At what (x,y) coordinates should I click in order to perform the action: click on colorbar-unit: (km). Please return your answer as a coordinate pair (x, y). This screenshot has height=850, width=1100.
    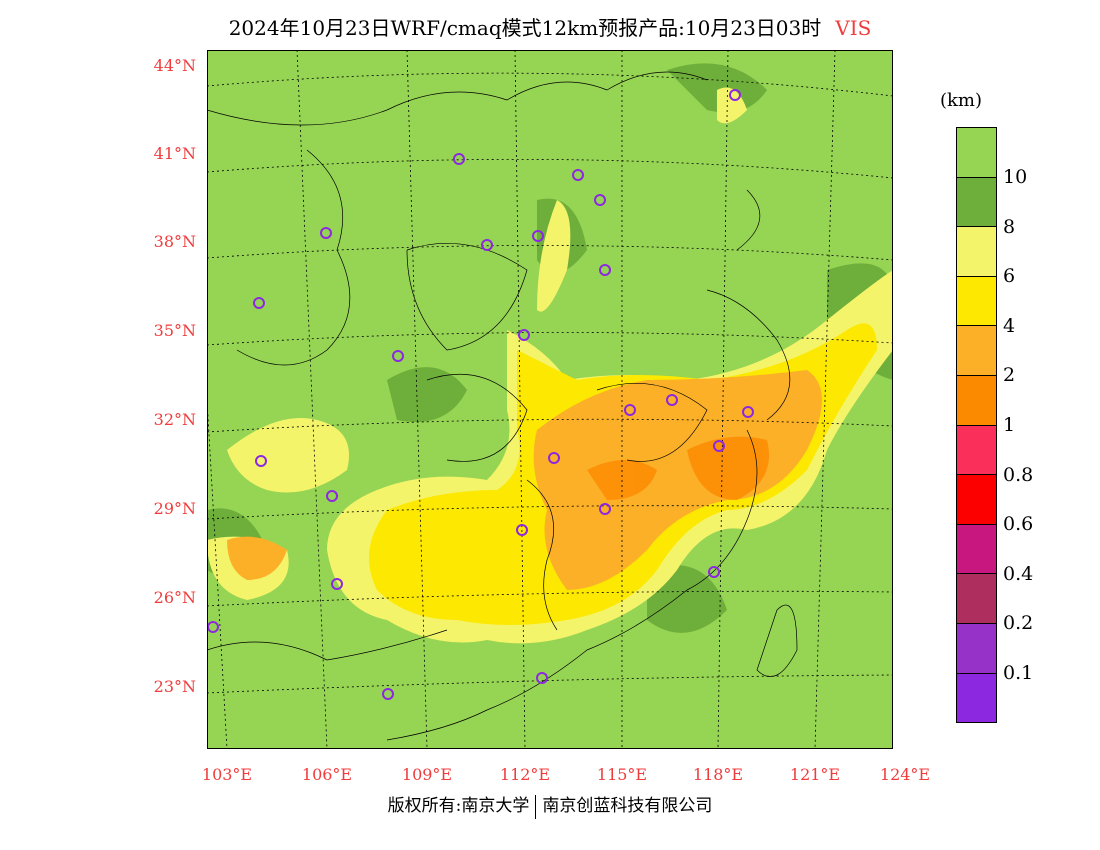
    Looking at the image, I should click on (961, 100).